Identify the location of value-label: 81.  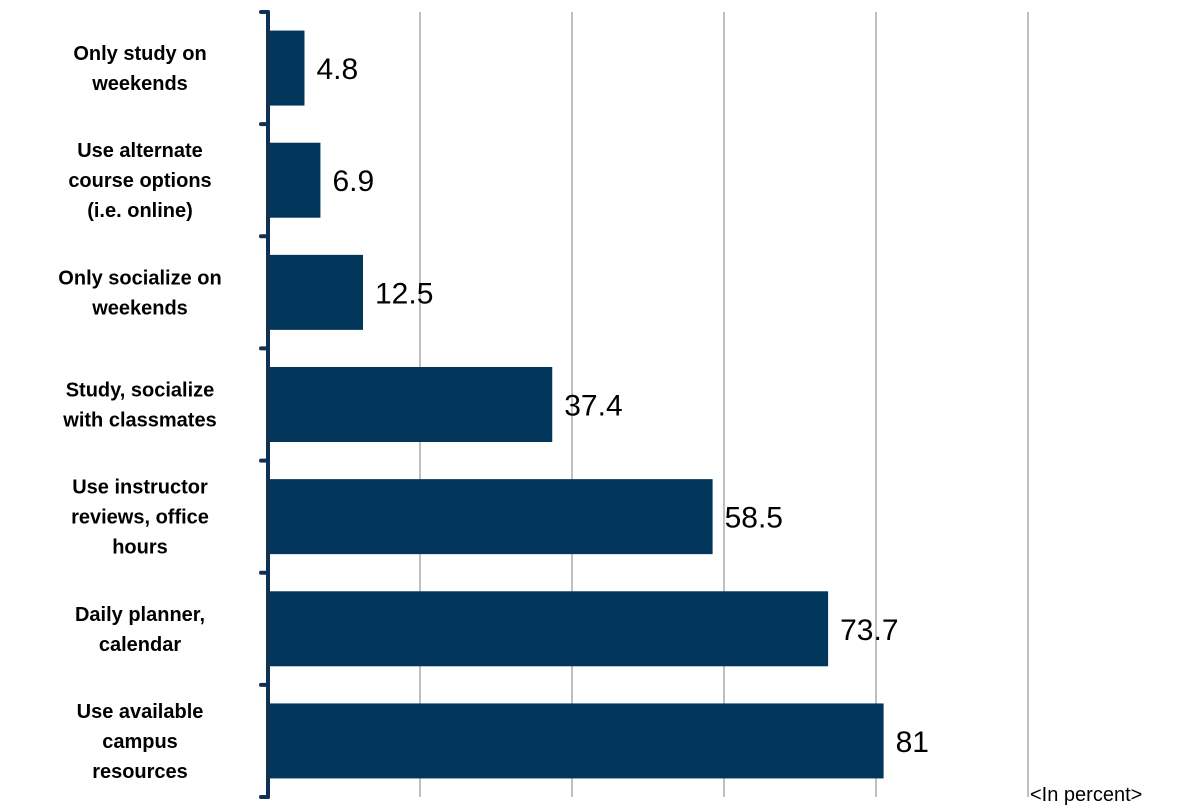
(912, 742).